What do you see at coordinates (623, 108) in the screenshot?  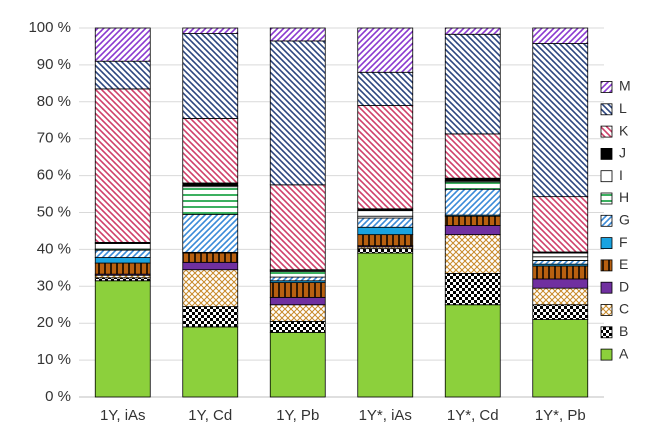 I see `legend-label: L` at bounding box center [623, 108].